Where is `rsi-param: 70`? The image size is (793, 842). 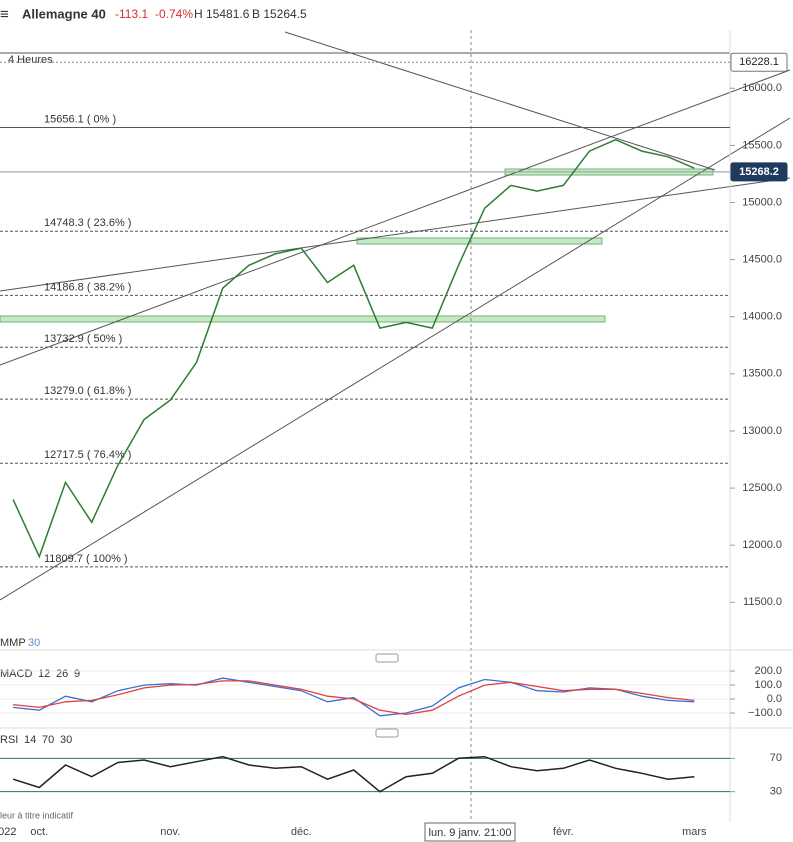 rsi-param: 70 is located at coordinates (48, 740).